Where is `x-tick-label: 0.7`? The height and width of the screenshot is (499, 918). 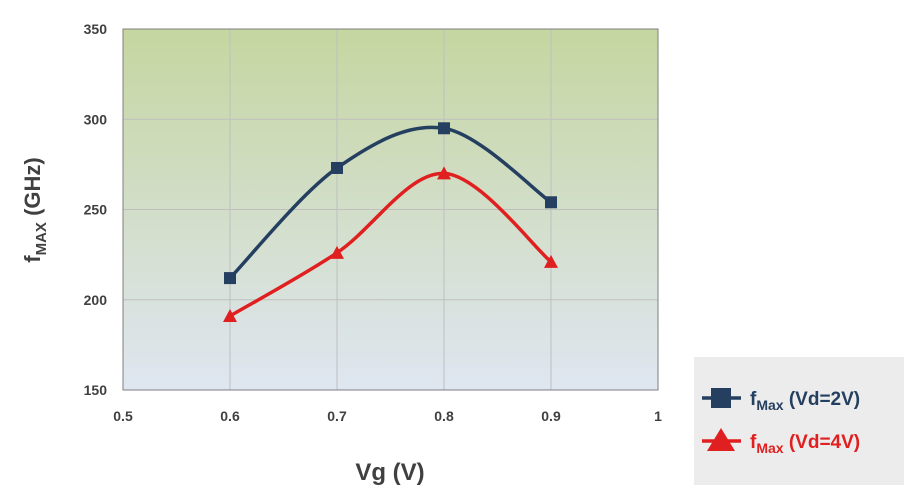
x-tick-label: 0.7 is located at coordinates (337, 416).